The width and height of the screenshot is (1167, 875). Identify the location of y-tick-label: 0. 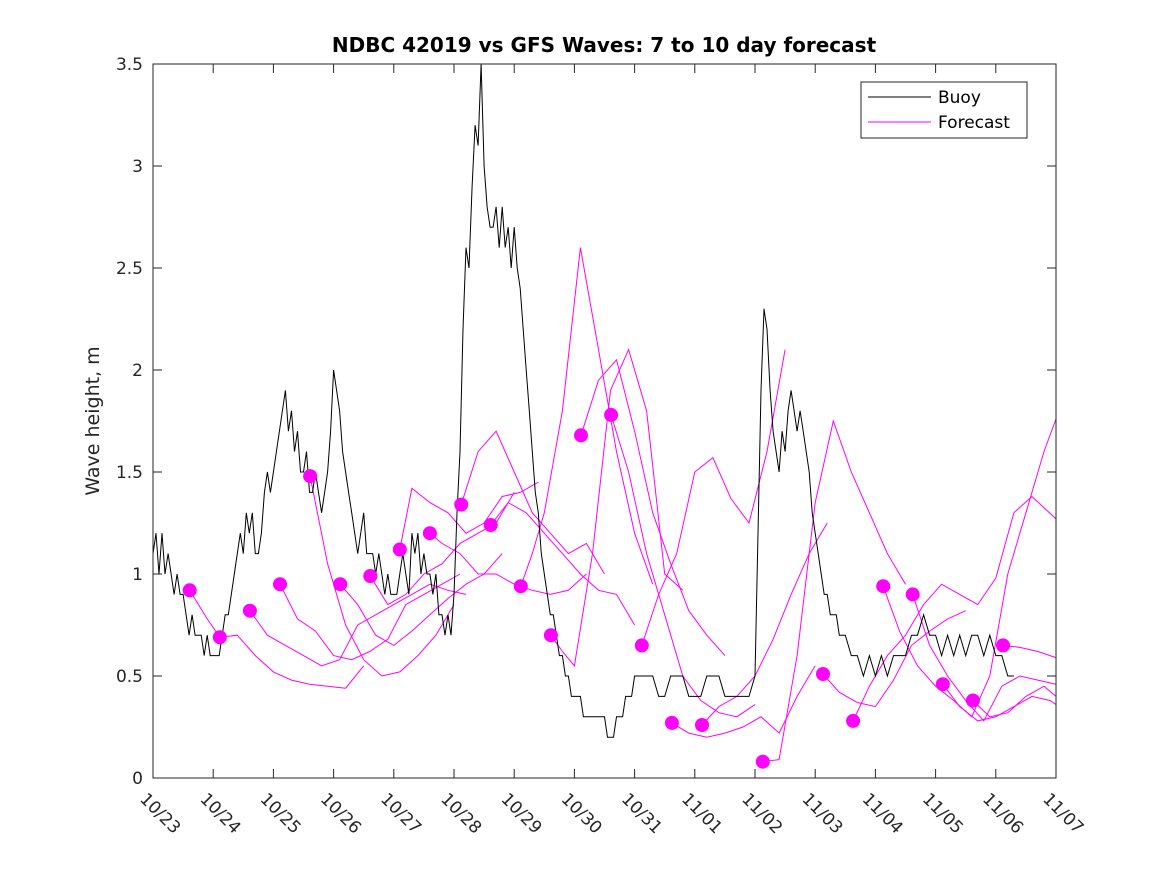
(137, 779).